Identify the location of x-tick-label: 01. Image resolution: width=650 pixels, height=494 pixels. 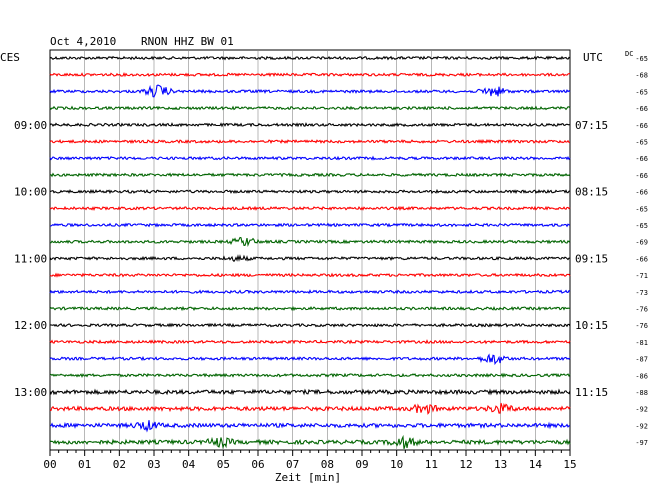
(84, 464).